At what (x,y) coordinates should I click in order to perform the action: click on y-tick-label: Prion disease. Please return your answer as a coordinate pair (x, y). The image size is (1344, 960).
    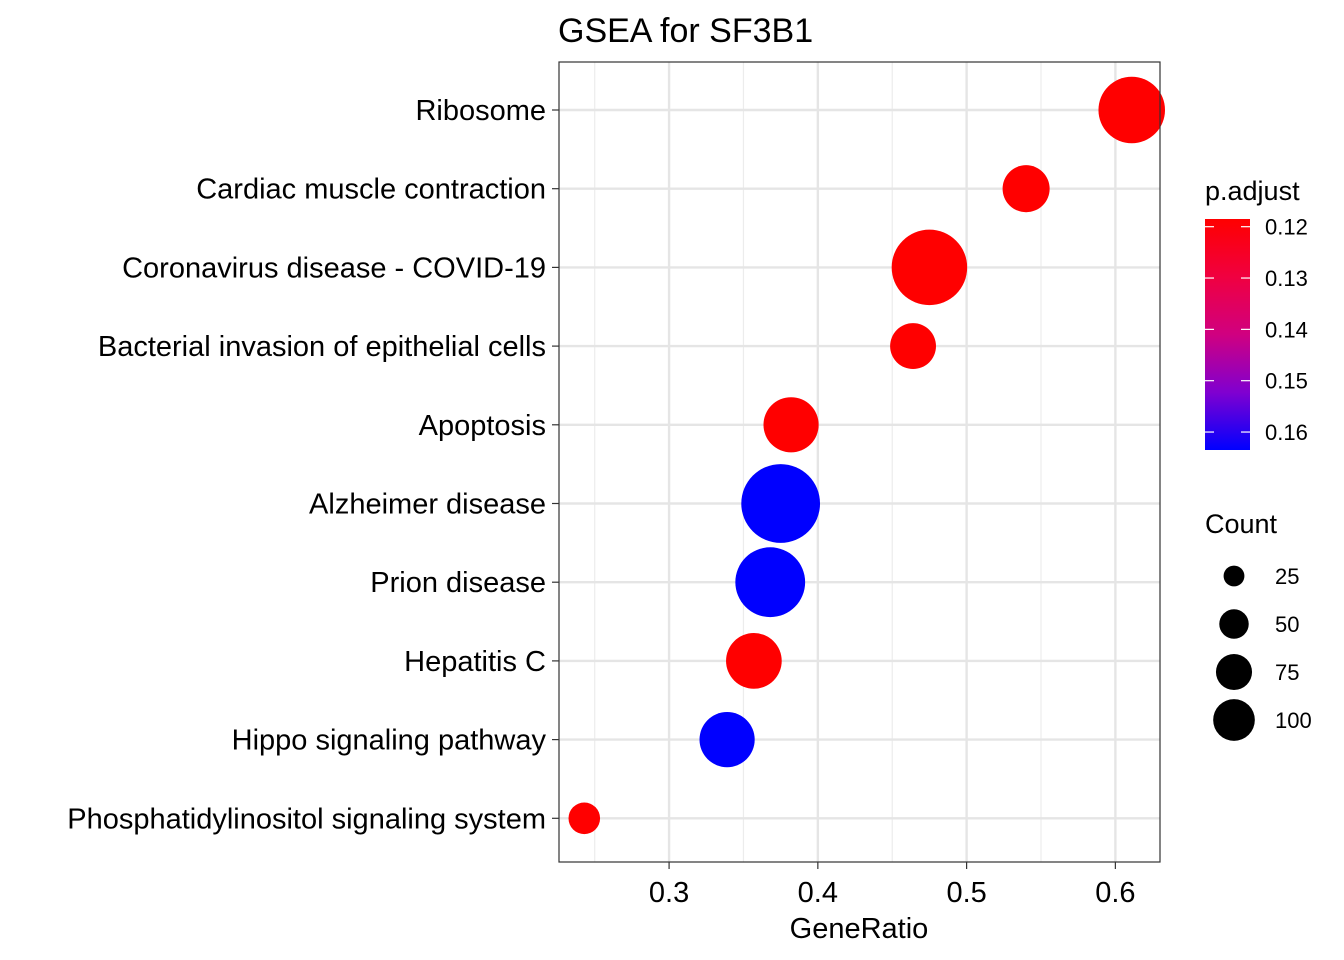
    Looking at the image, I should click on (458, 583).